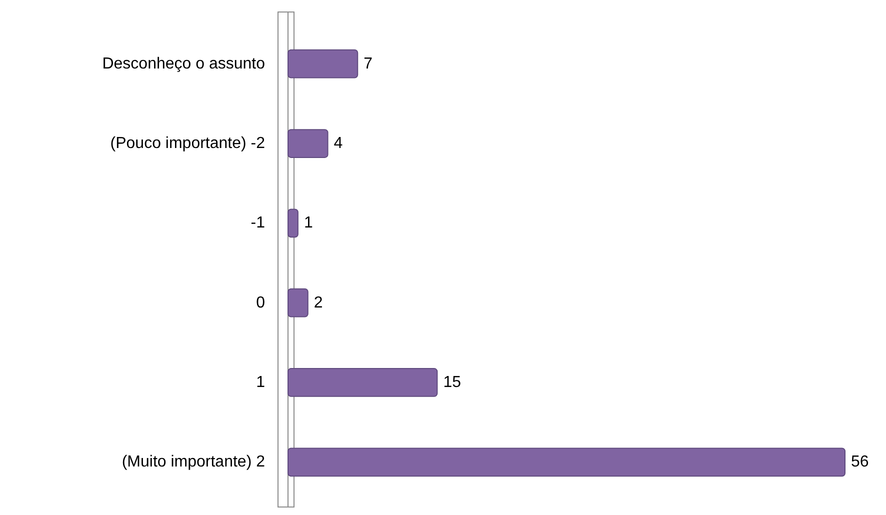  I want to click on y-tick-label: (Muito importante) 2, so click(194, 462).